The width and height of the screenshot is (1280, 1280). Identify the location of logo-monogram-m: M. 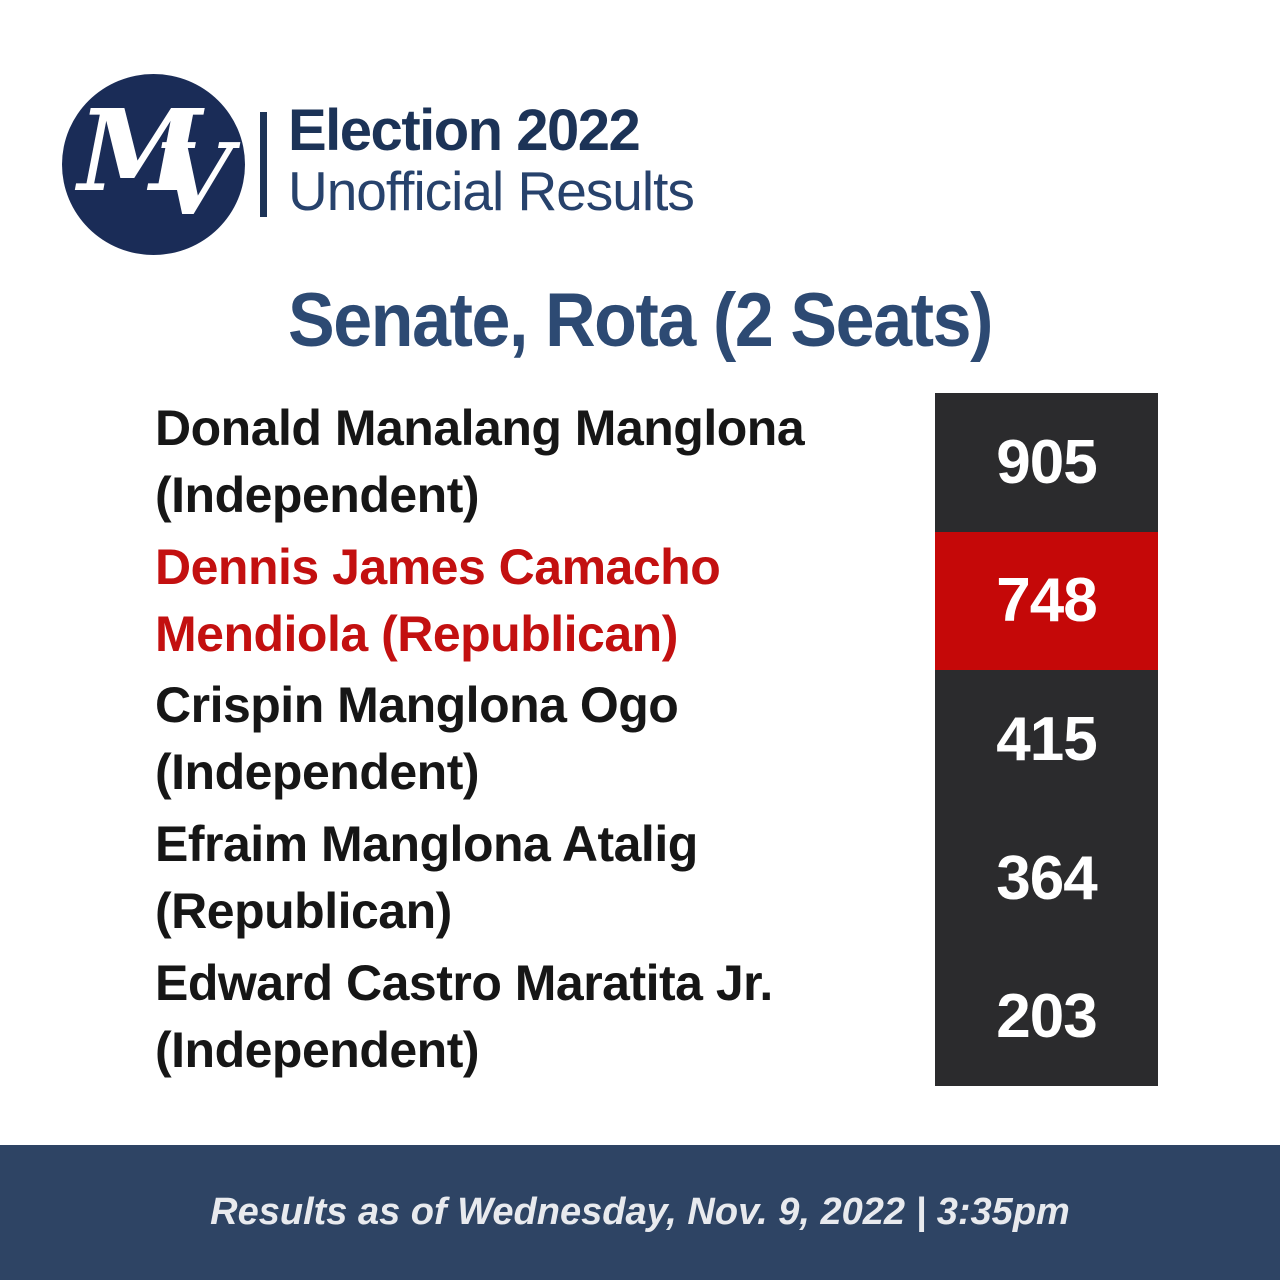
(140, 151).